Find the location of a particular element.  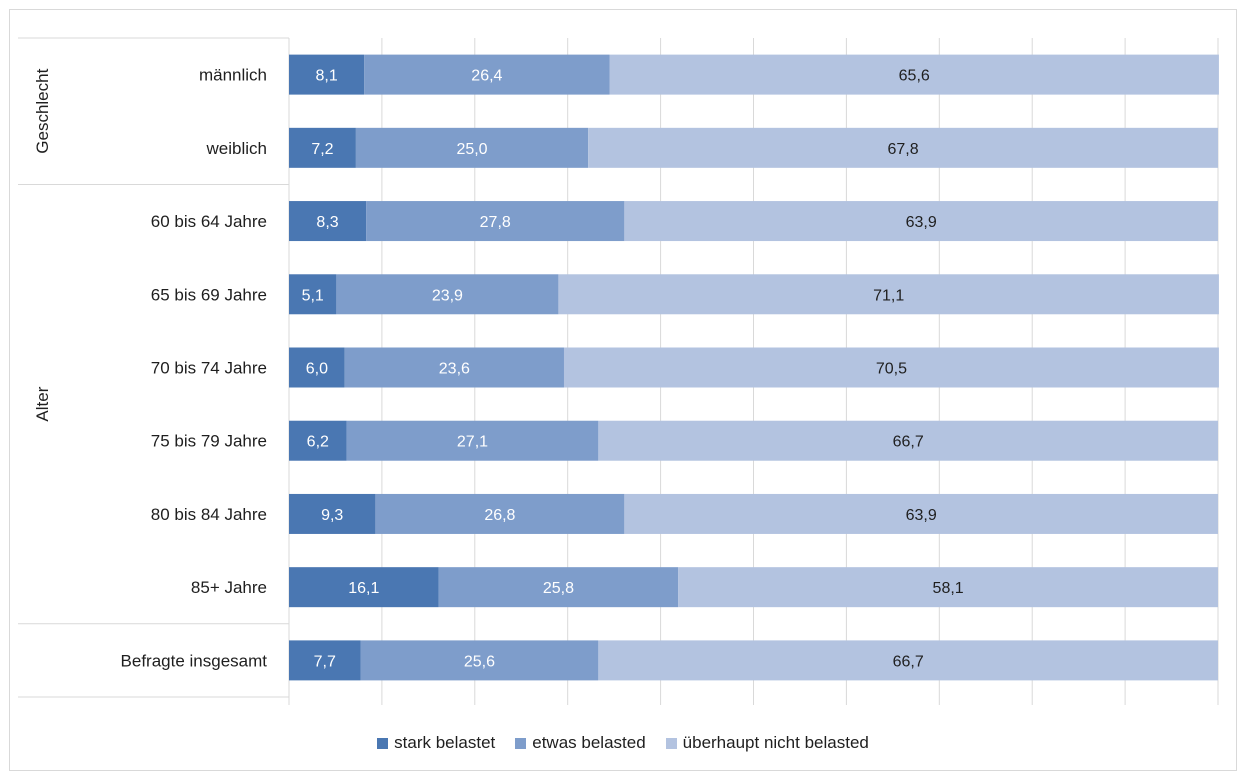

legend-item-etwas: etwas belasted is located at coordinates (580, 743).